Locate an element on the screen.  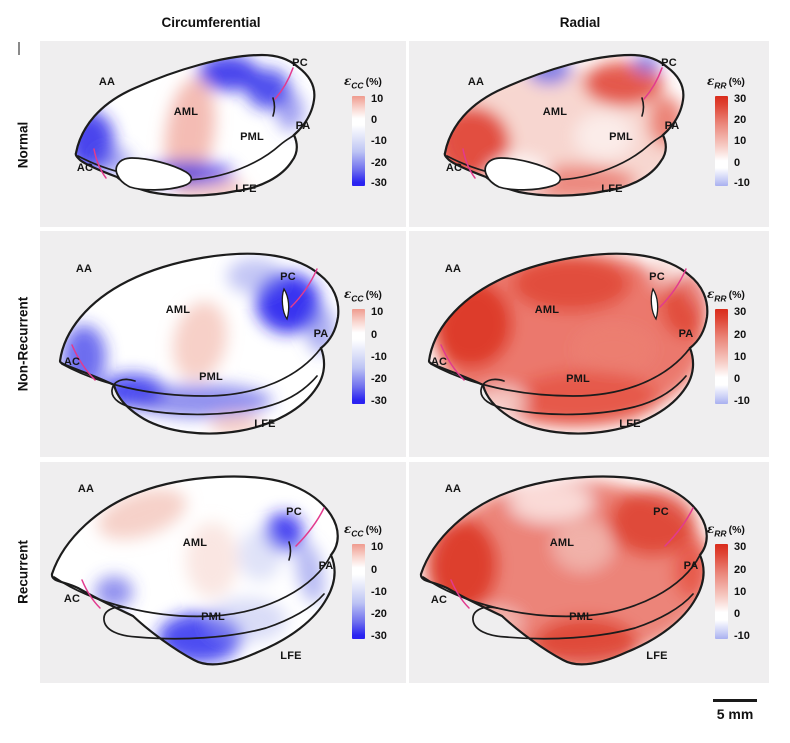
valve-map-recurrent-cc is located at coordinates (194, 570).